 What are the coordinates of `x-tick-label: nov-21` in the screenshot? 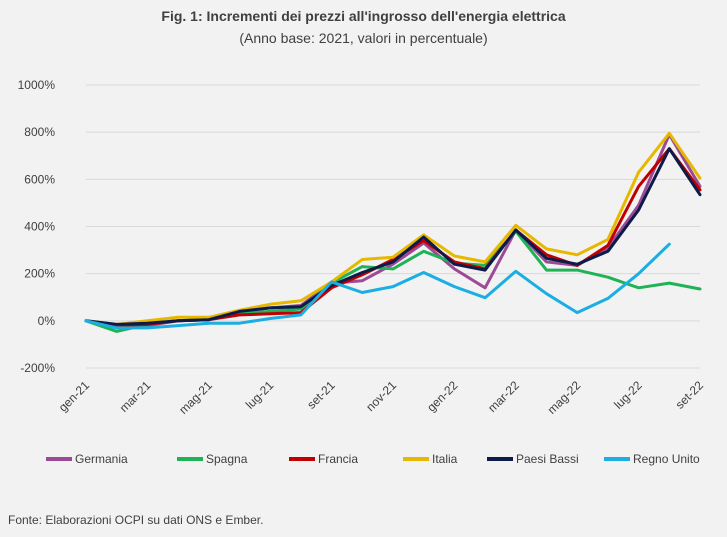 It's located at (381, 396).